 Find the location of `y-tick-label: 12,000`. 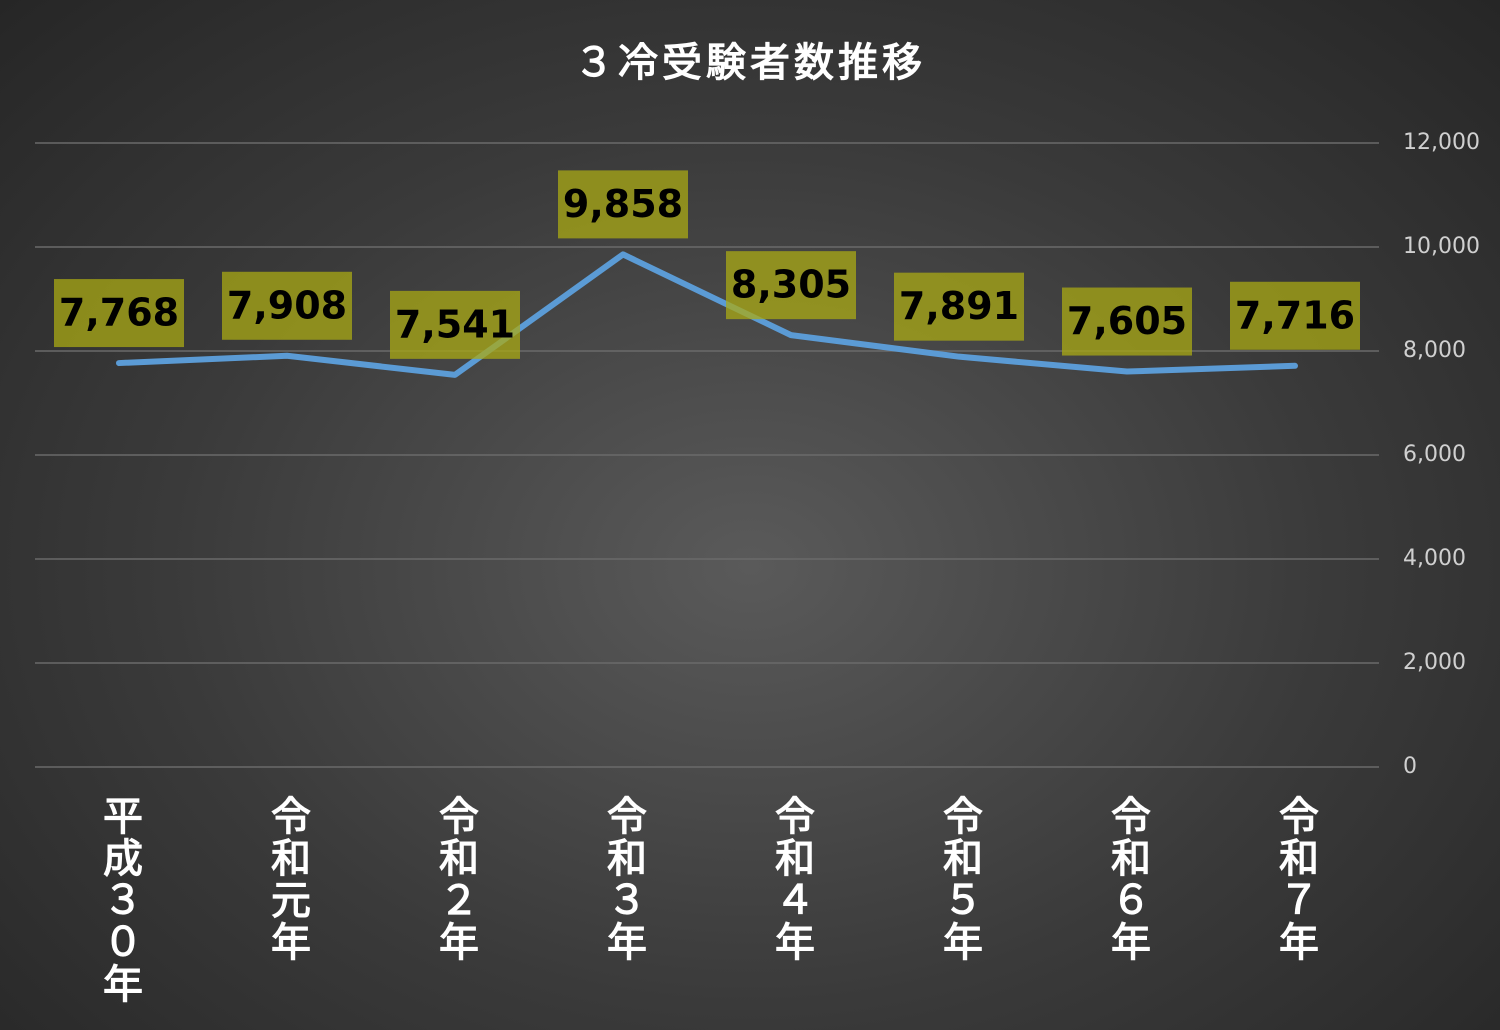

y-tick-label: 12,000 is located at coordinates (1441, 142).